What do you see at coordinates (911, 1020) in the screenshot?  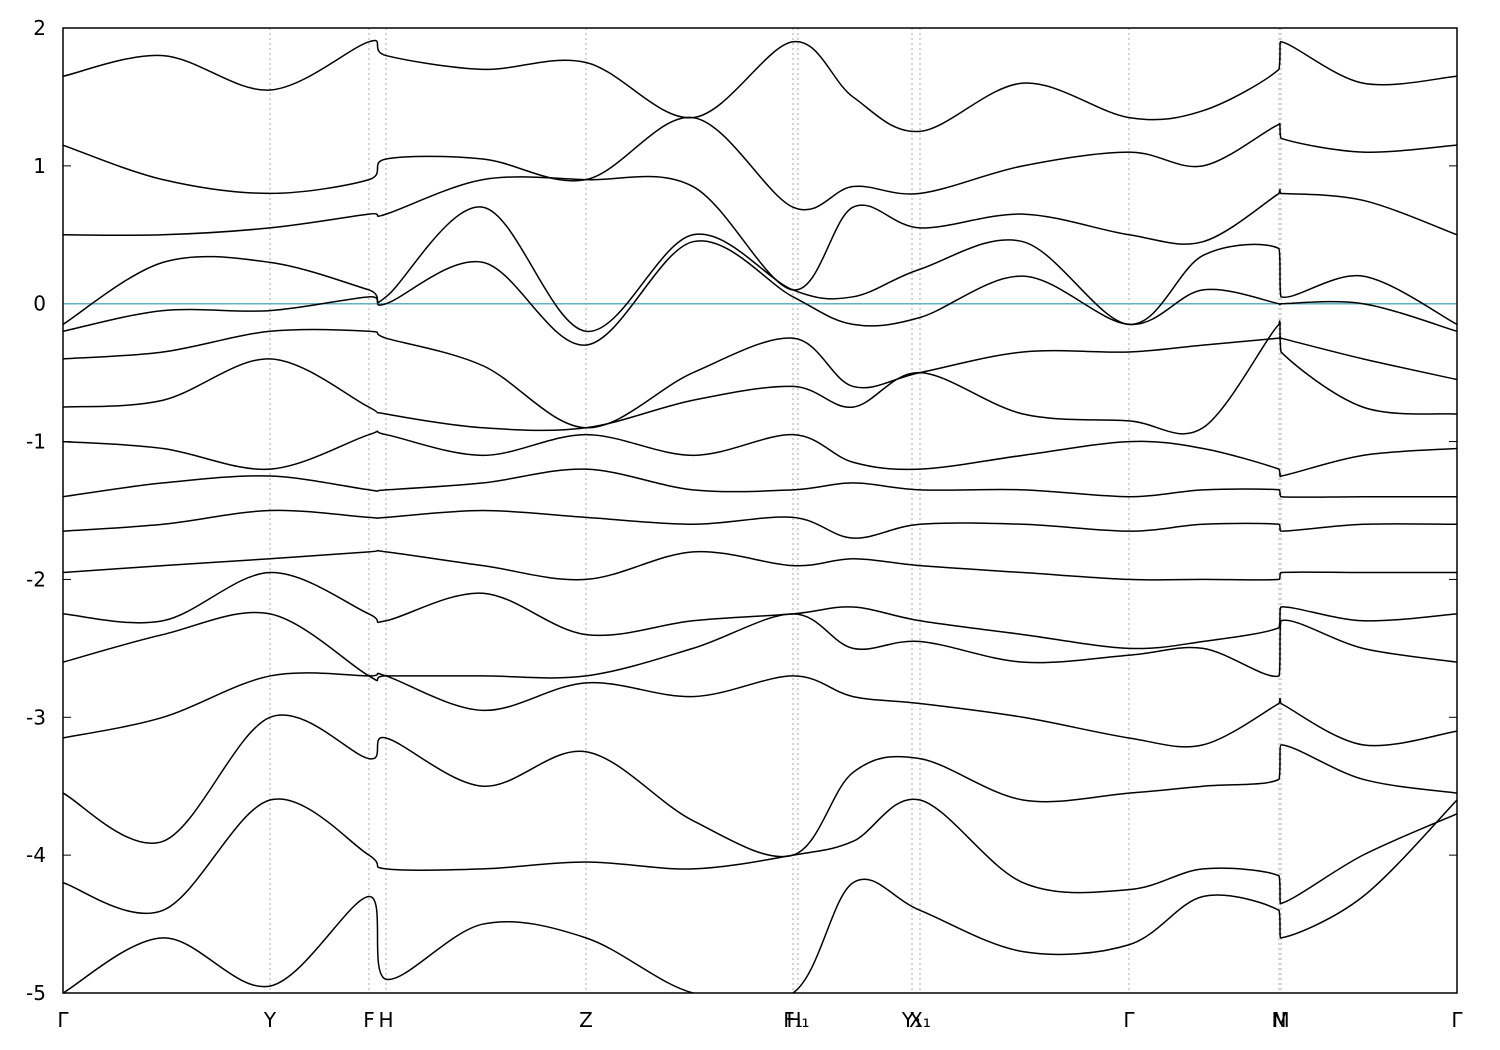 I see `x-tick-label: Y₁` at bounding box center [911, 1020].